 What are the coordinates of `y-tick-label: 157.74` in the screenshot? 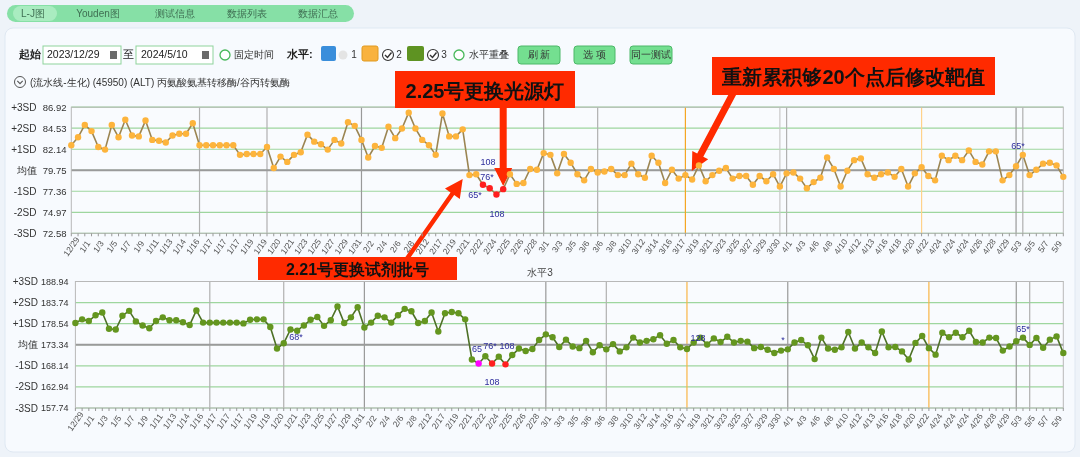 It's located at (54, 408).